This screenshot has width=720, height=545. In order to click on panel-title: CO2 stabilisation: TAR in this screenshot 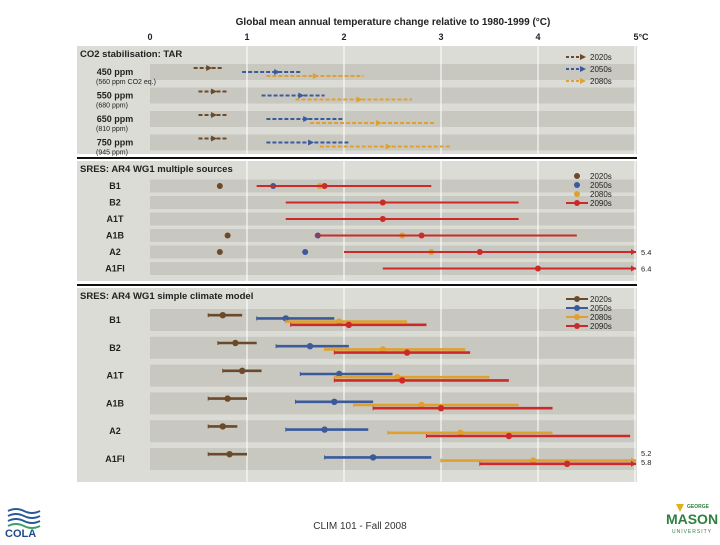, I will do `click(131, 54)`.